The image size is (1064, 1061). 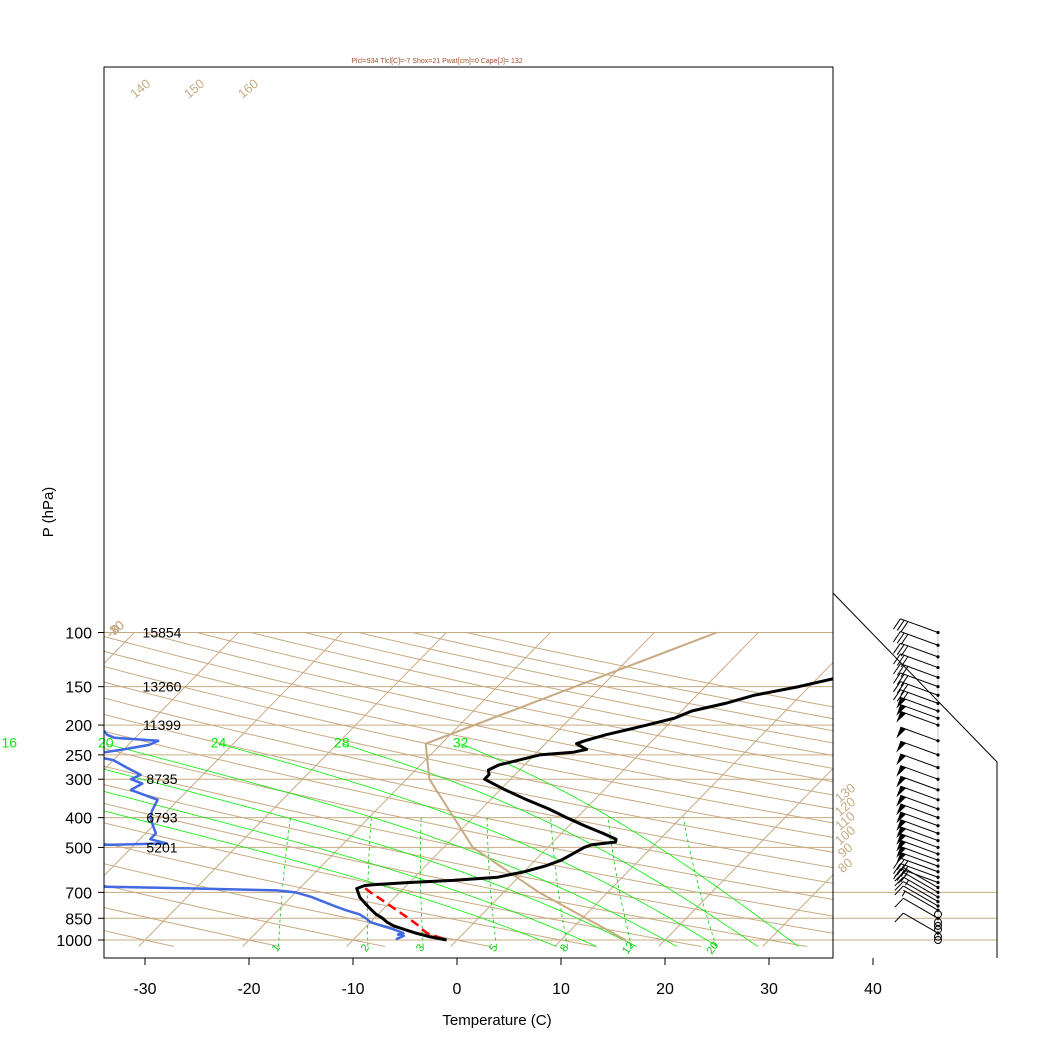 I want to click on x-tick-label: 30, so click(x=769, y=989).